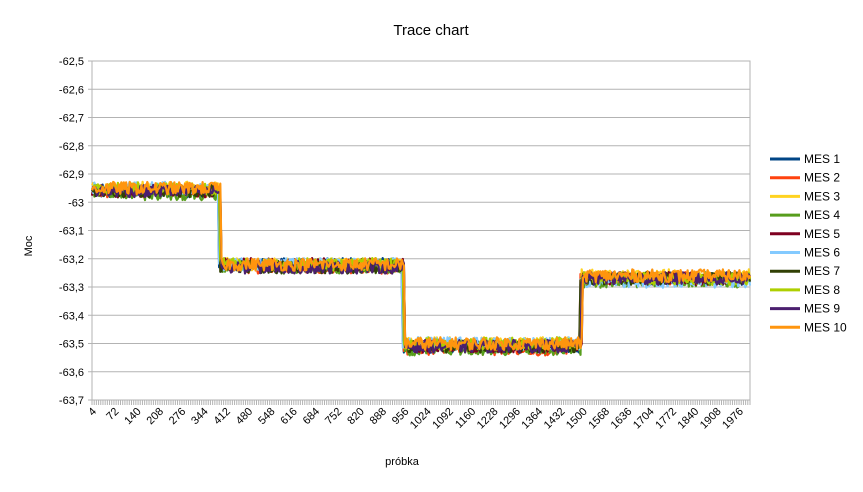 This screenshot has height=492, width=863. Describe the element at coordinates (71, 147) in the screenshot. I see `y-tick-label: -62,8` at that location.